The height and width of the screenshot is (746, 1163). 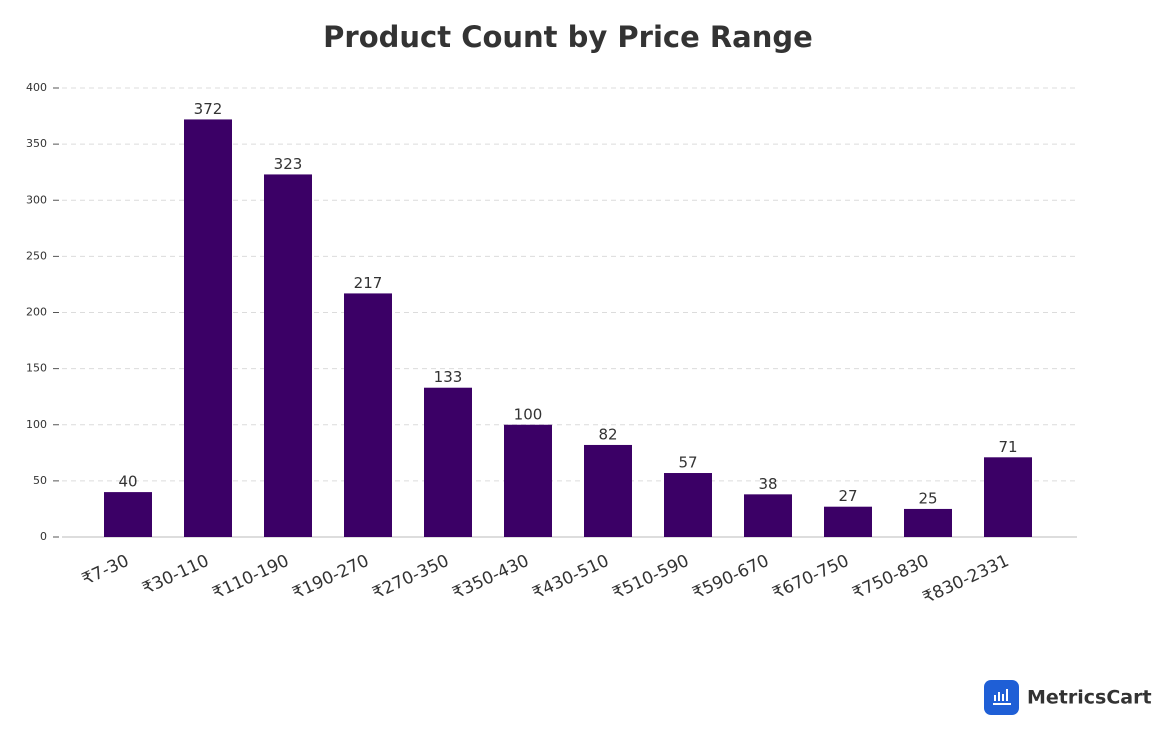 I want to click on value-label: 100, so click(x=528, y=414).